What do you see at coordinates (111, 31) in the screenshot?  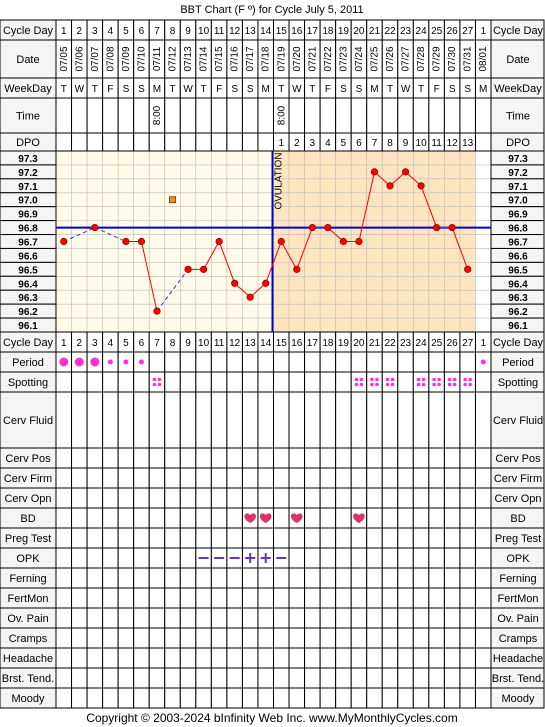 I see `header-value: 4` at bounding box center [111, 31].